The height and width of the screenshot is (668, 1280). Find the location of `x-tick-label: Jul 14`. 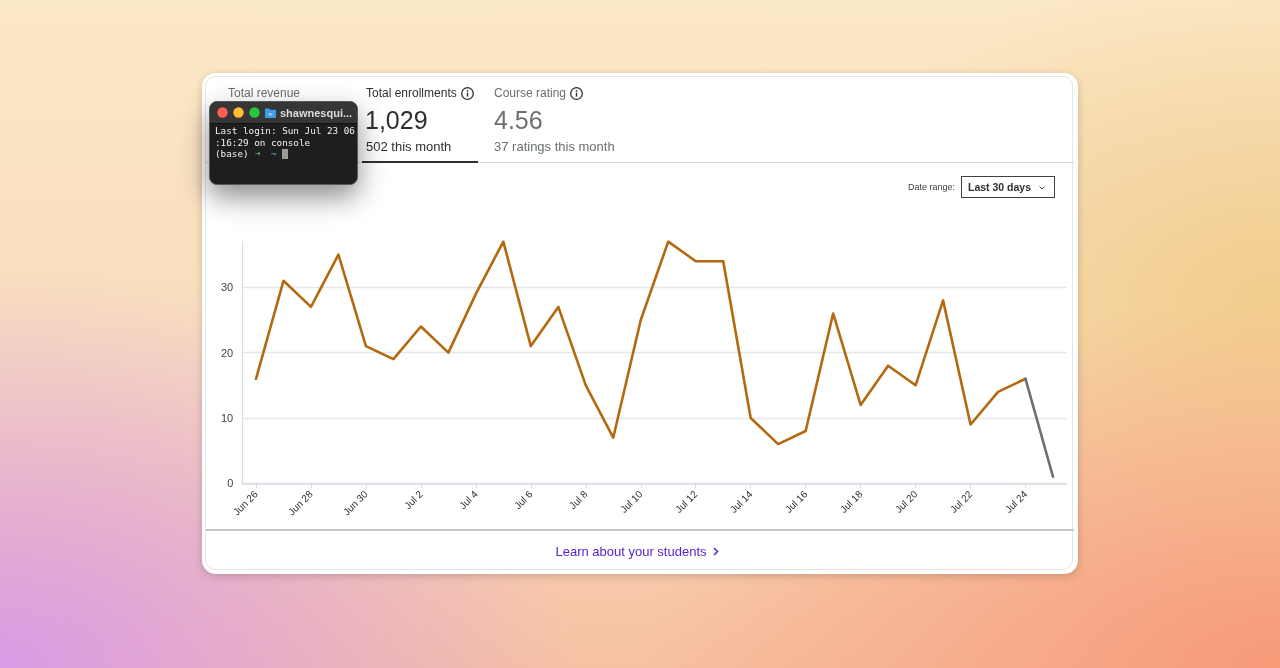

x-tick-label: Jul 14 is located at coordinates (741, 502).